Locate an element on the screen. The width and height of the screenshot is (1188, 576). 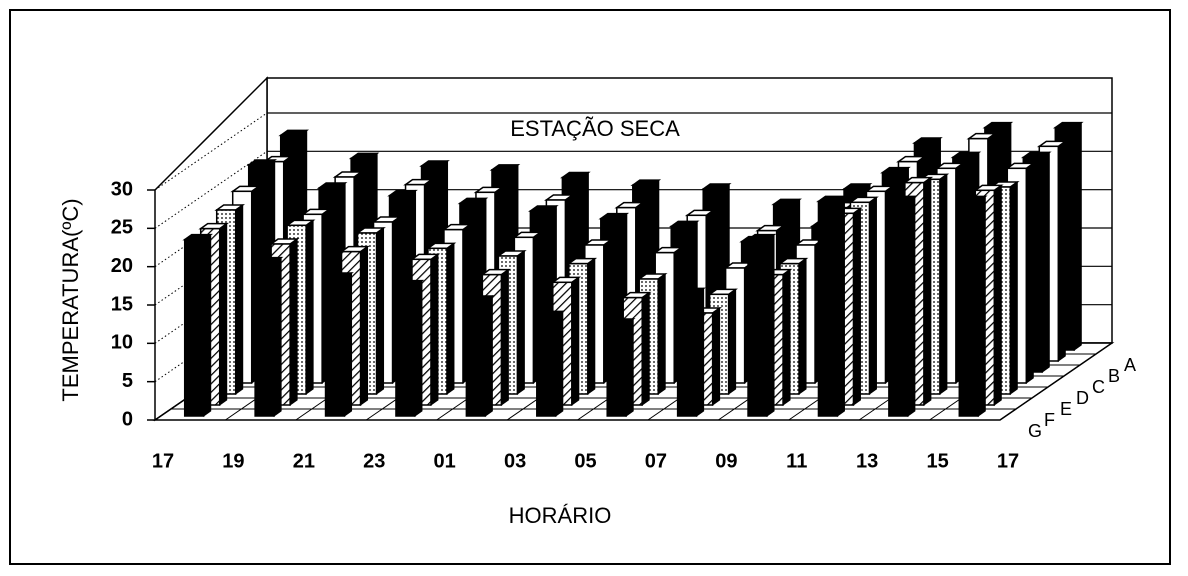
x-tick-label: 09 is located at coordinates (726, 461).